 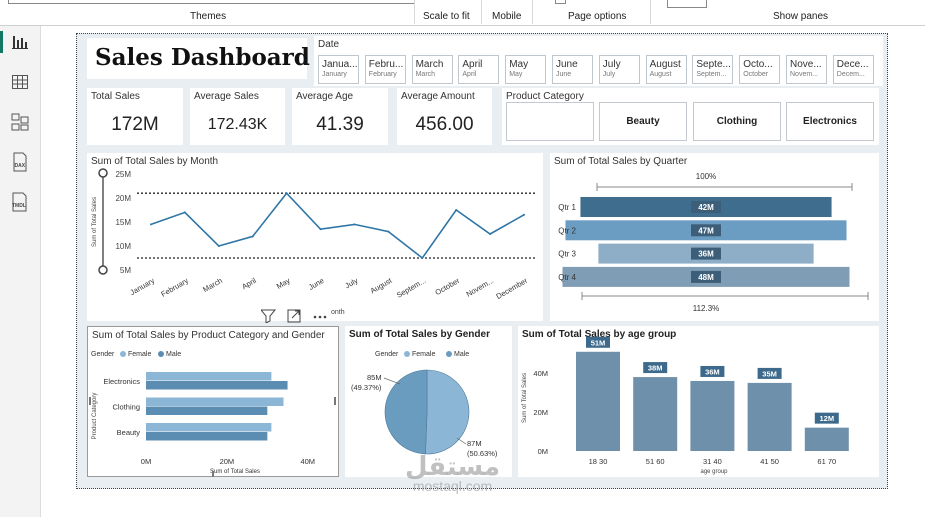 What do you see at coordinates (687, 4) in the screenshot?
I see `ribbon-button-blank` at bounding box center [687, 4].